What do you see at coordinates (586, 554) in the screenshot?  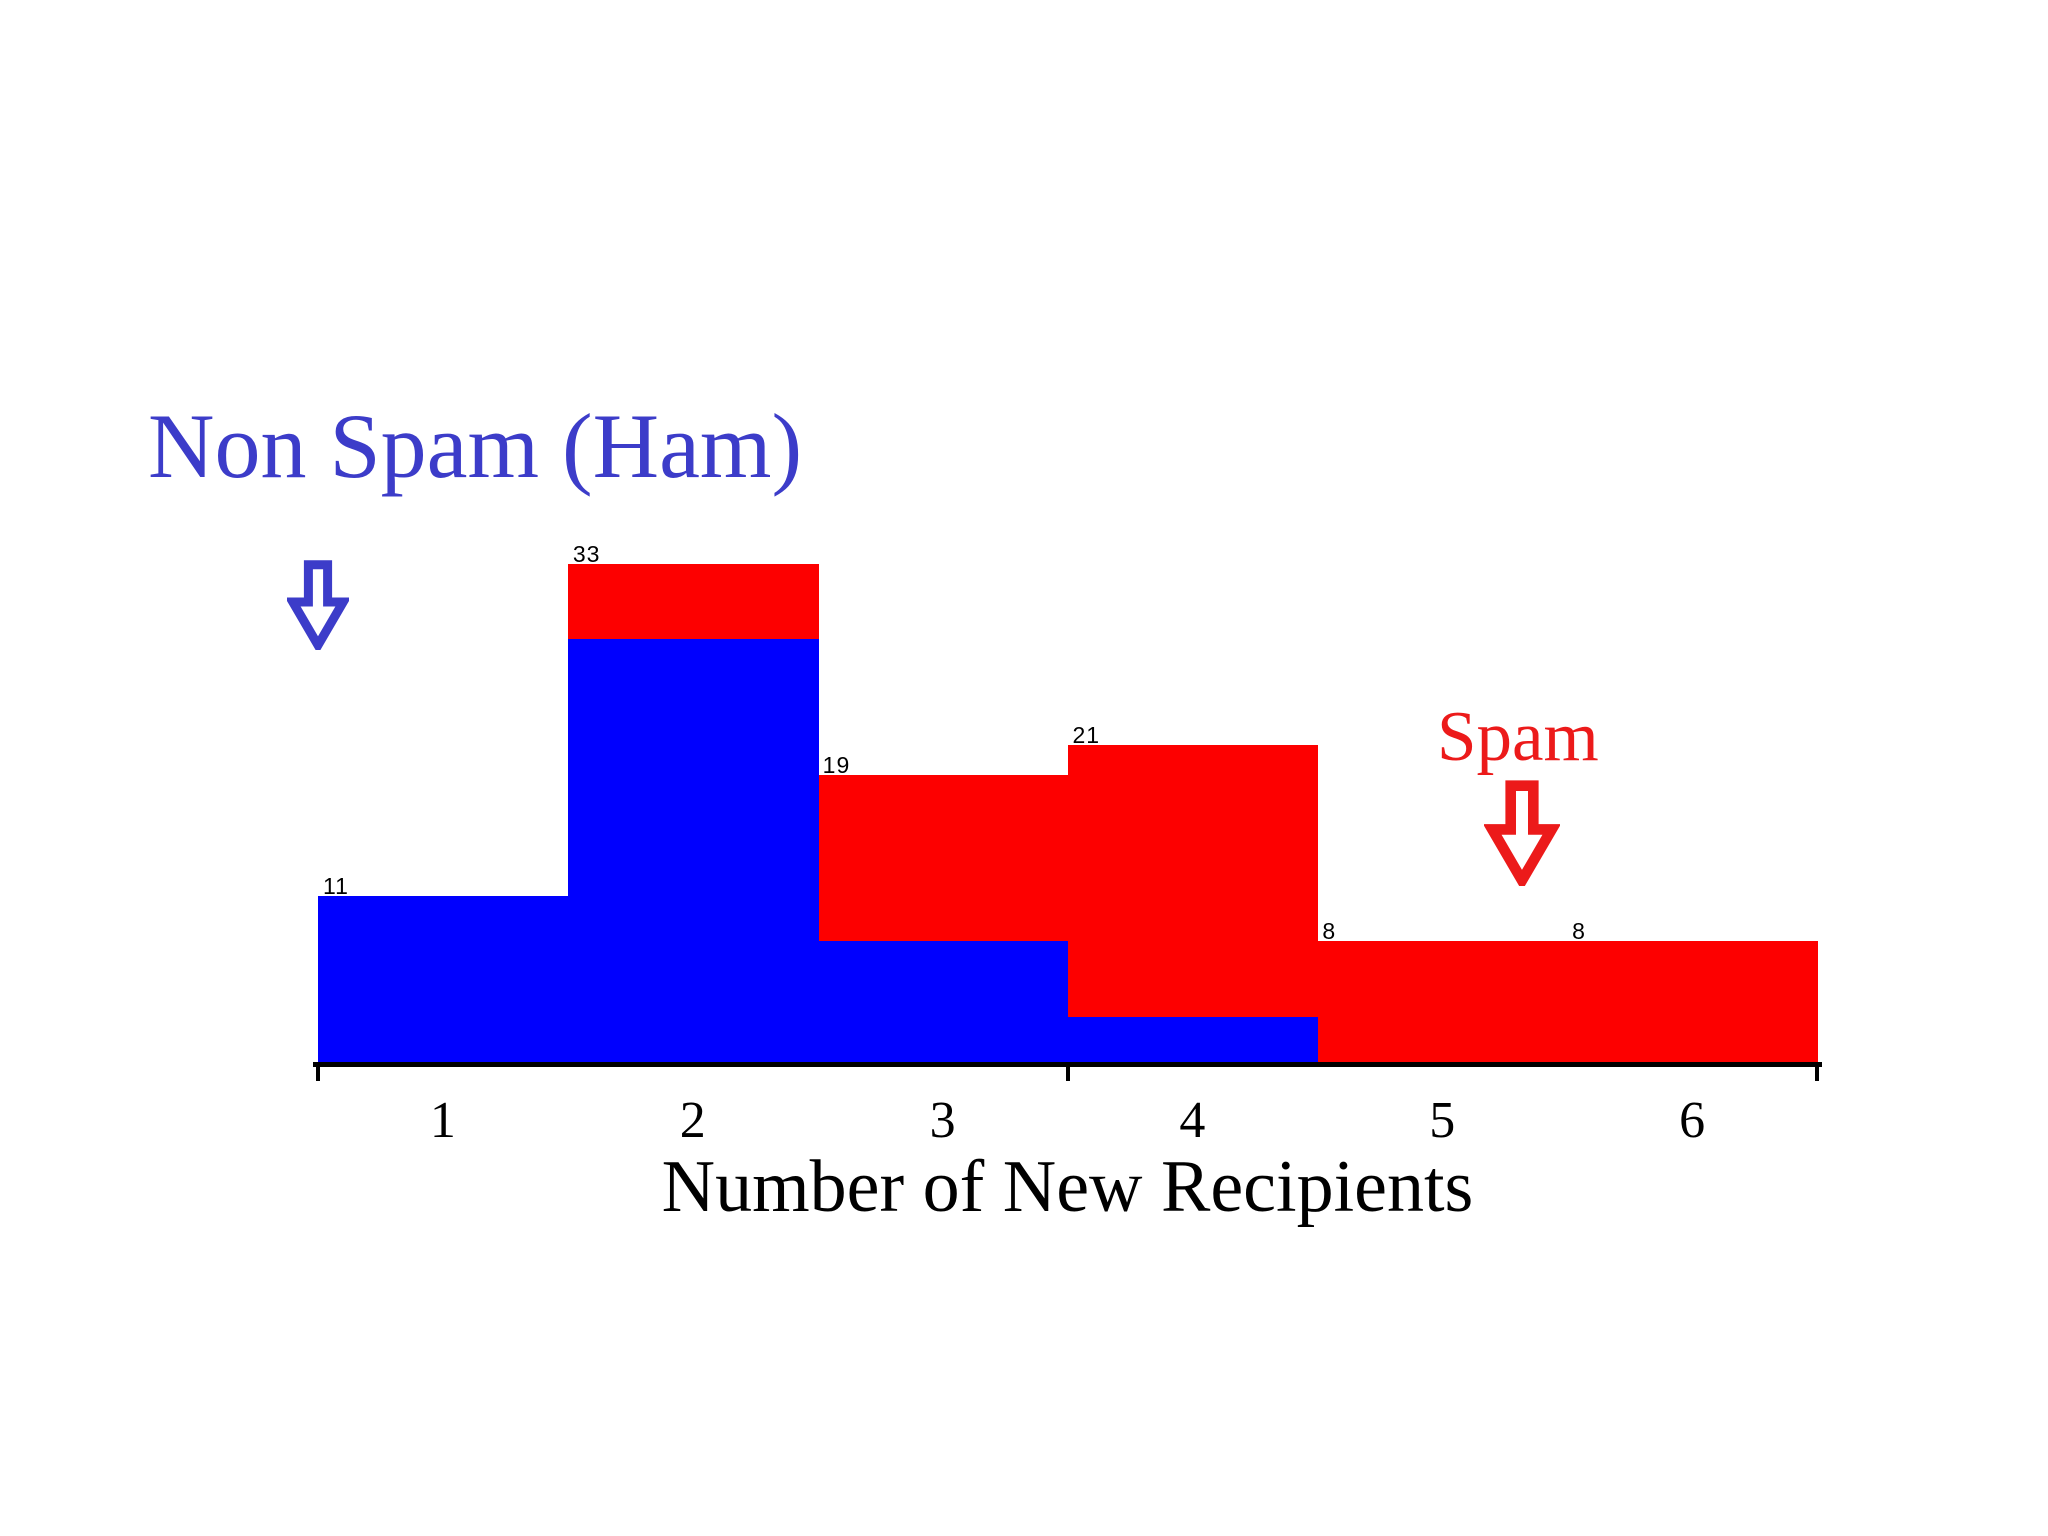 I see `bar-value-label: 33` at bounding box center [586, 554].